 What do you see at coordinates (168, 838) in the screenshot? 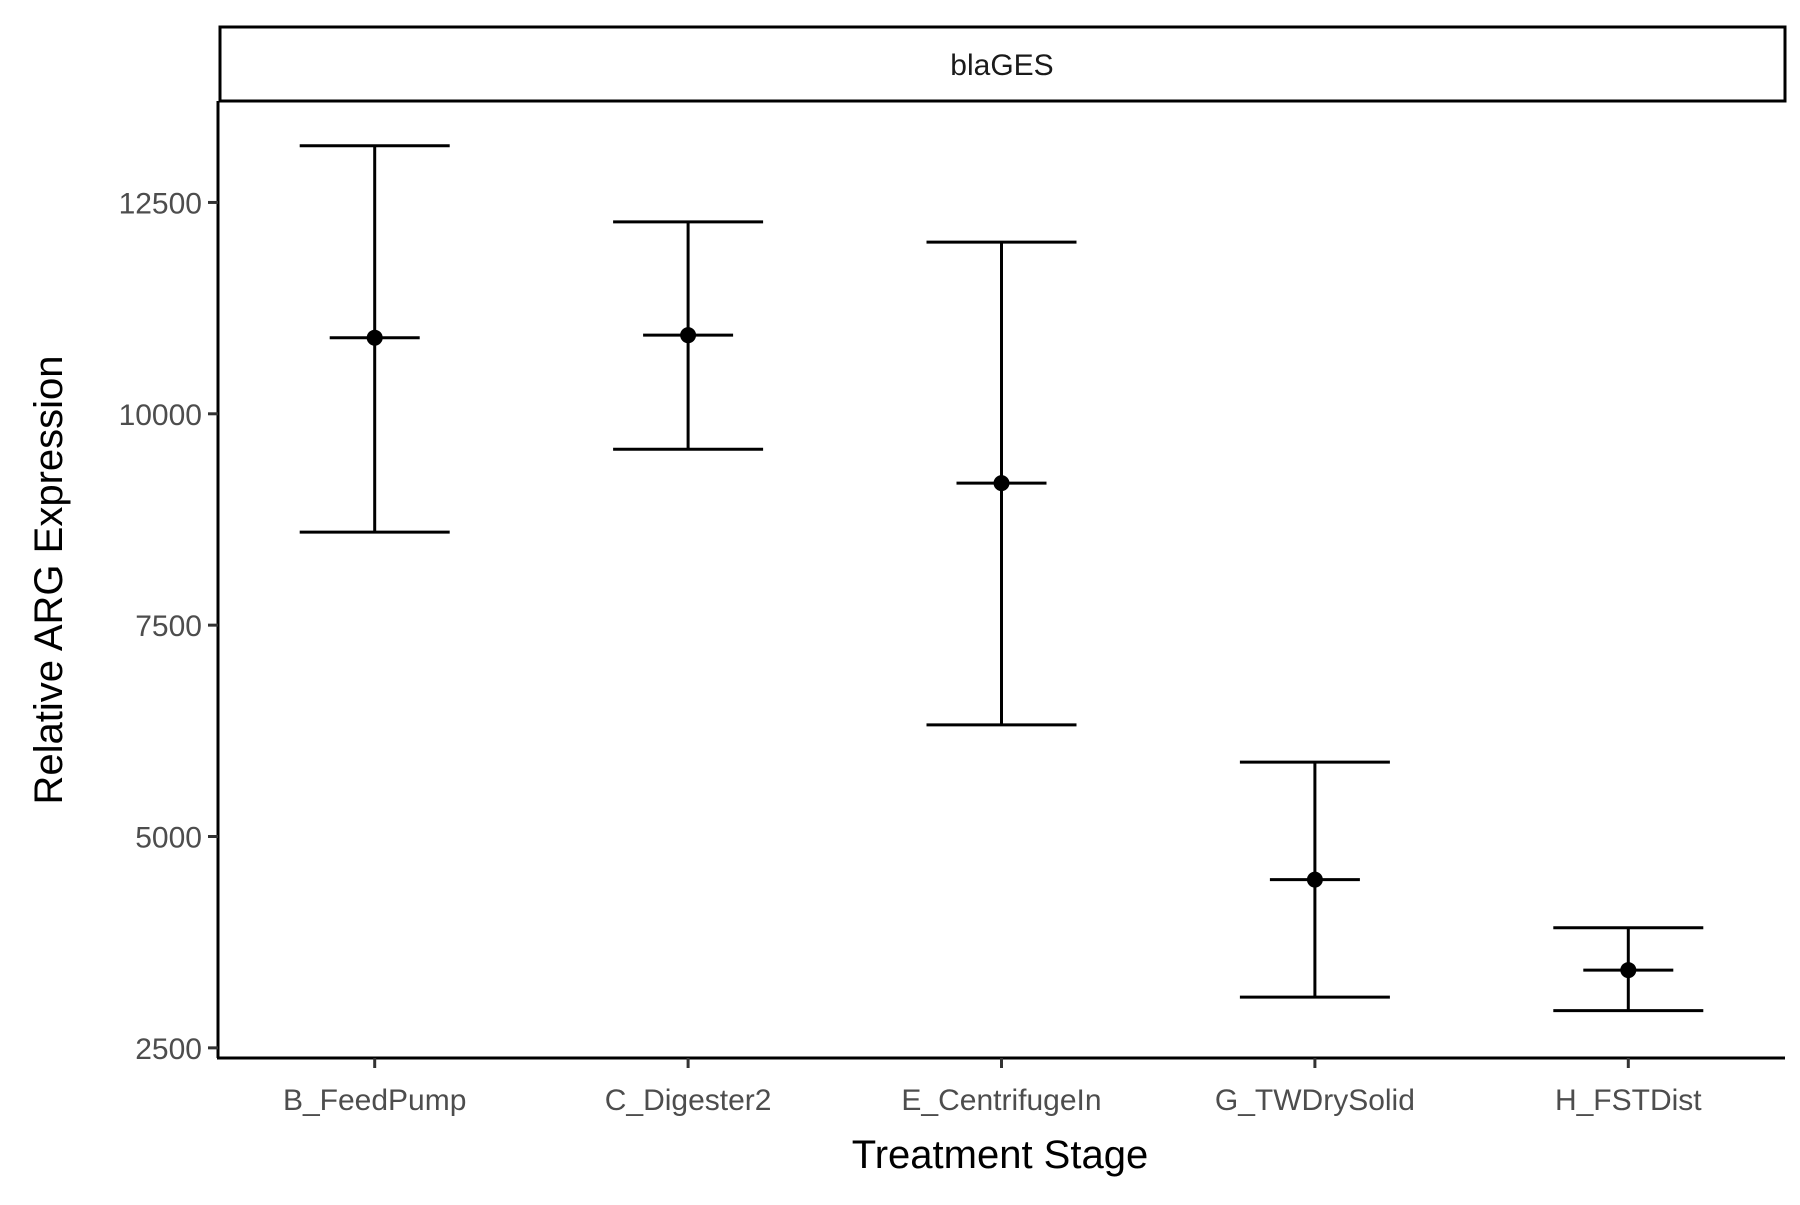
I see `y-tick-label: 5000` at bounding box center [168, 838].